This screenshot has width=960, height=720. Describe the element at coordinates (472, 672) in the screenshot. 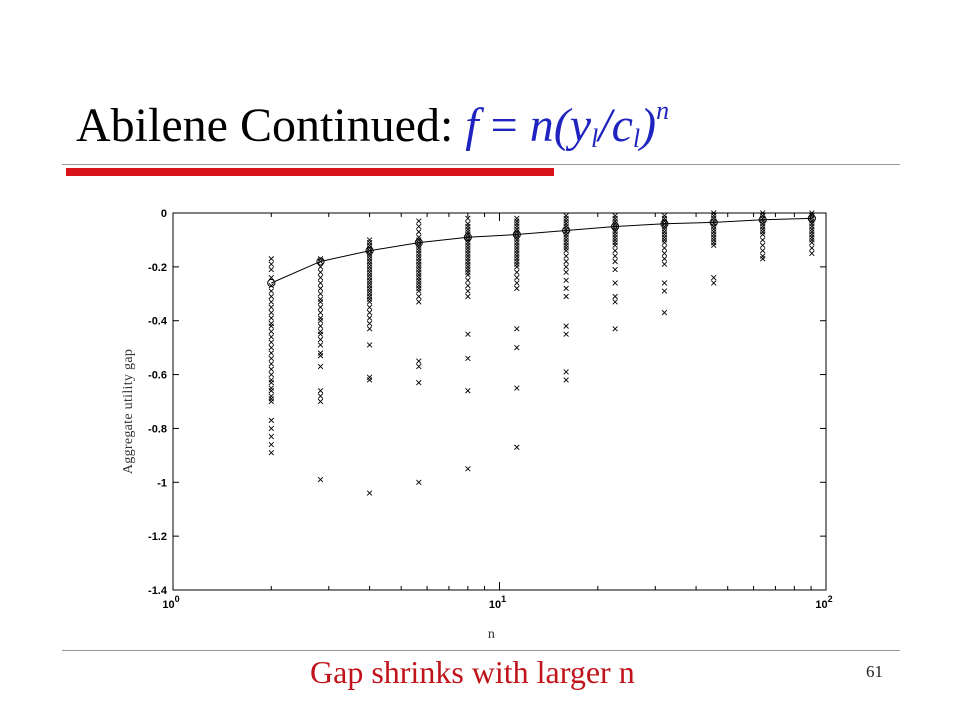

I see `footer-caption: Gap shrinks with larger n` at that location.